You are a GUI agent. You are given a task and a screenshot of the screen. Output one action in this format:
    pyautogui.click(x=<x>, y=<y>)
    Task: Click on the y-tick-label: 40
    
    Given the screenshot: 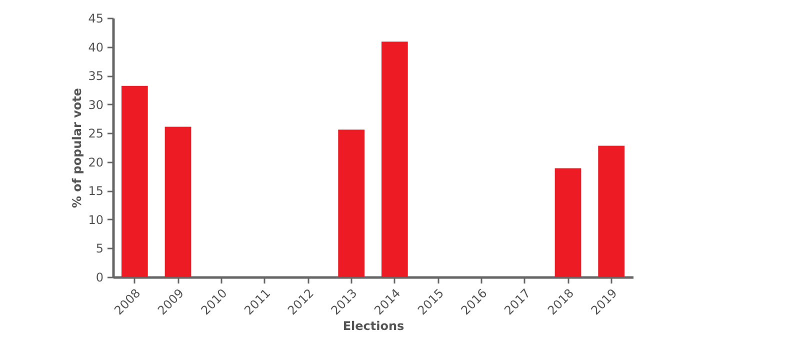 What is the action you would take?
    pyautogui.click(x=96, y=47)
    